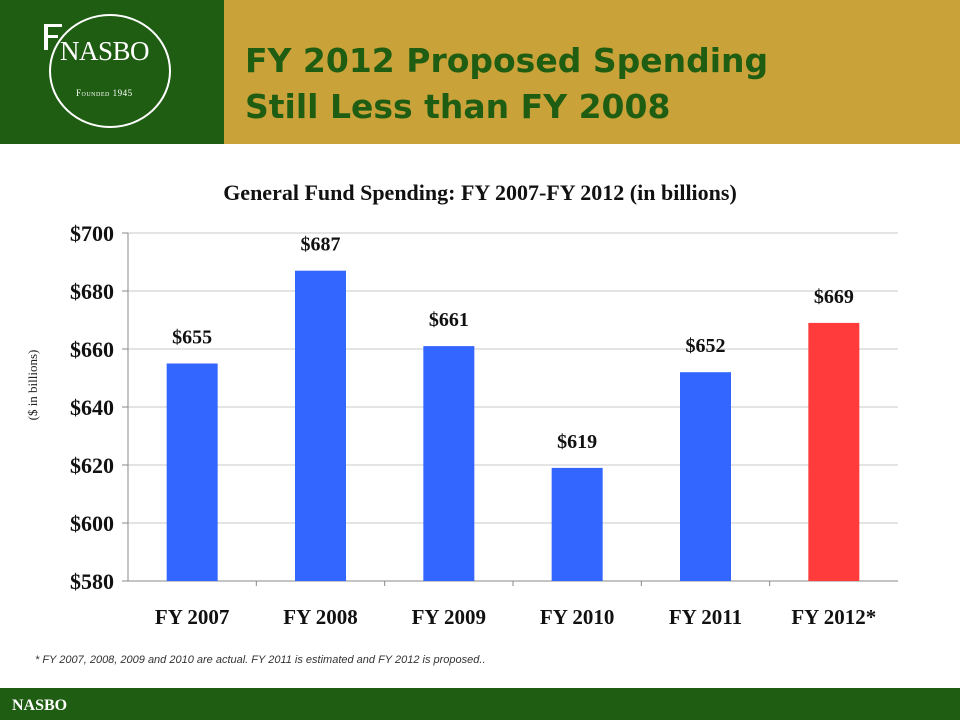 The width and height of the screenshot is (960, 720). I want to click on data-label: $652, so click(706, 346).